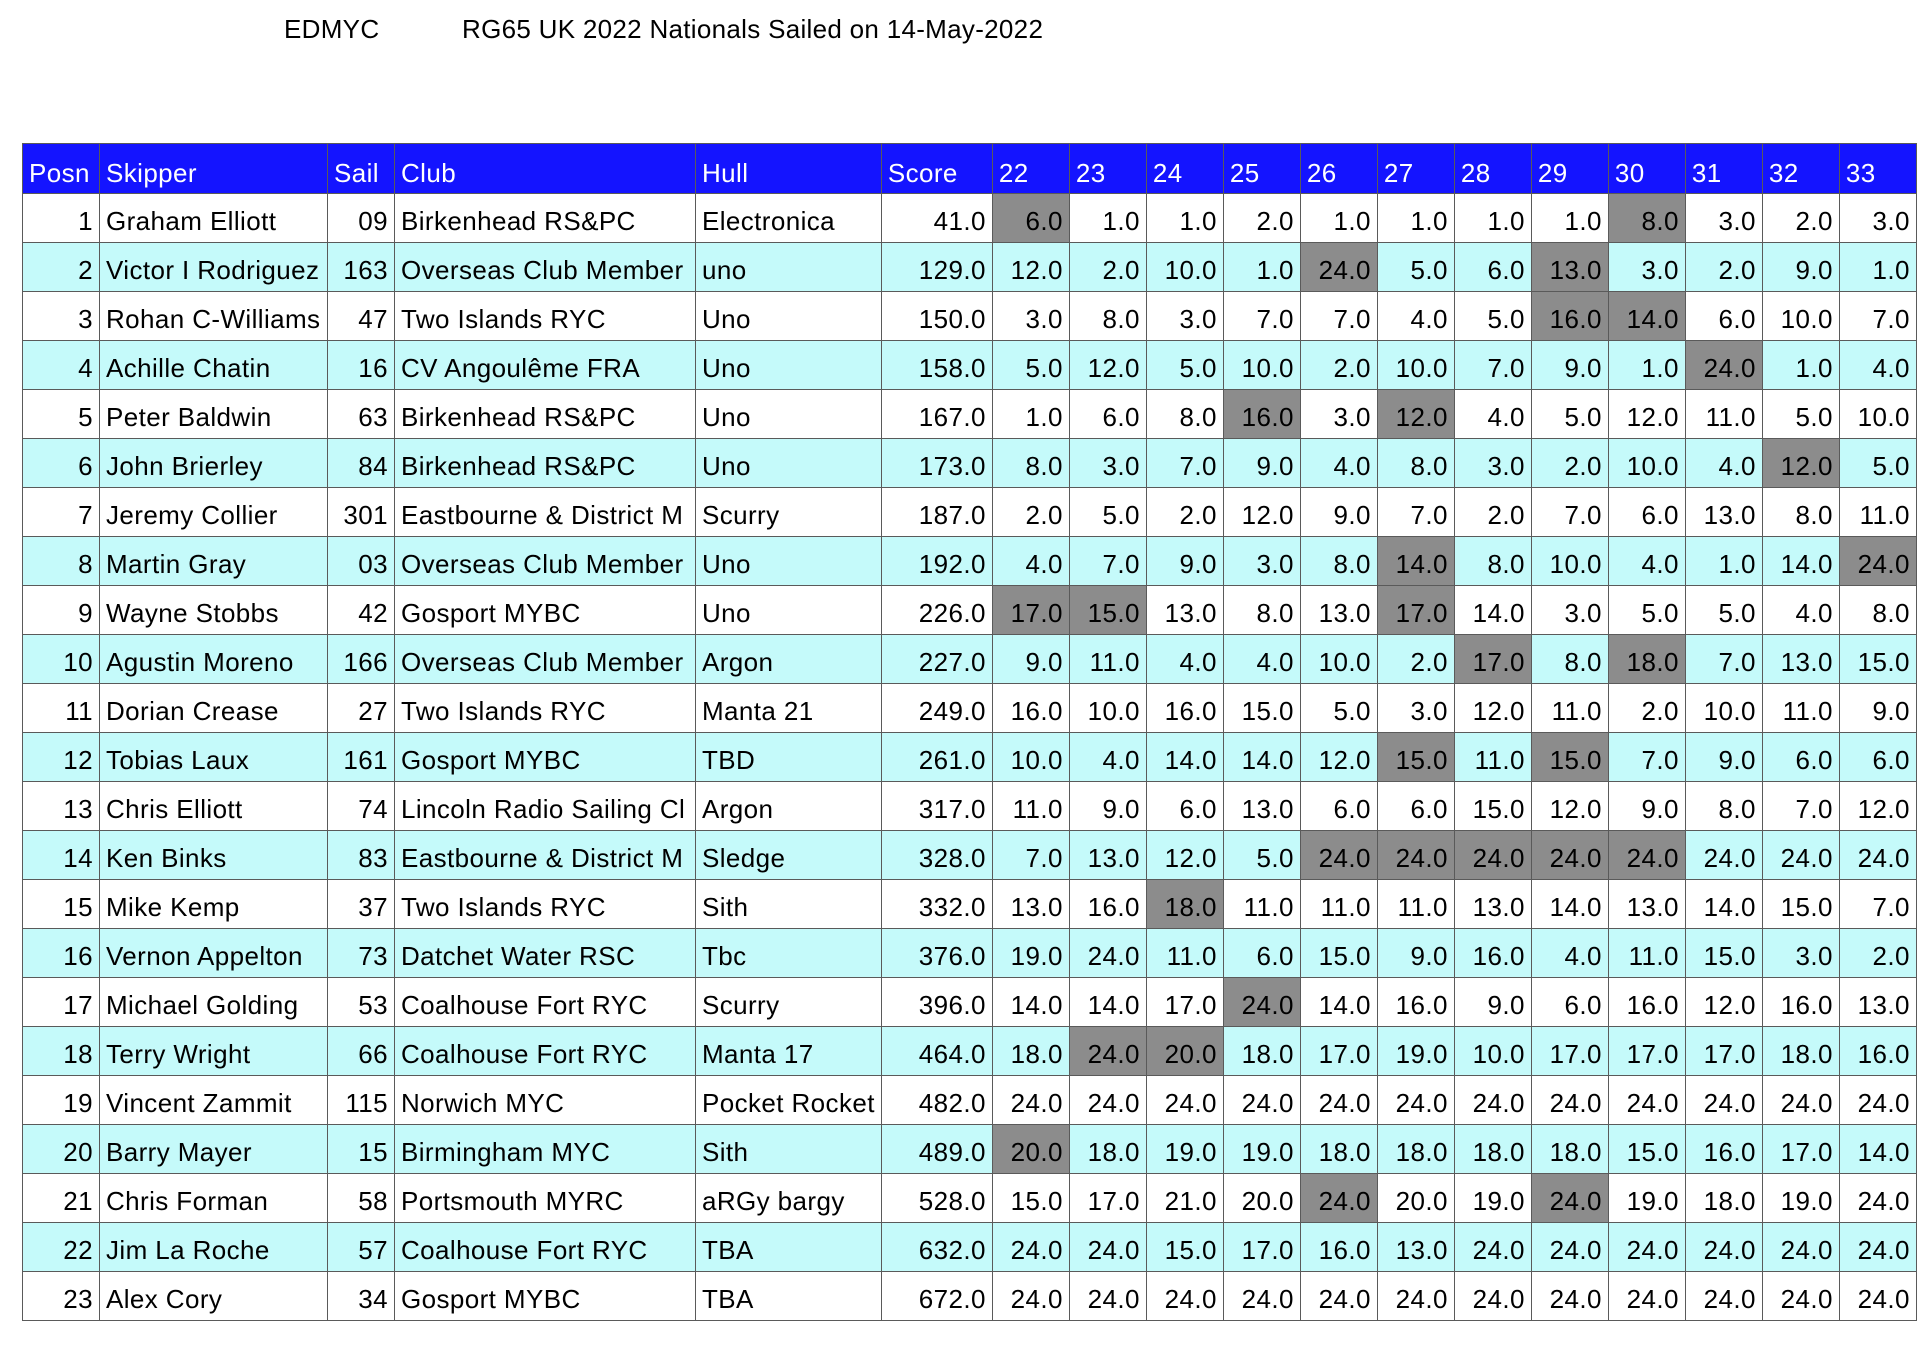  Describe the element at coordinates (545, 1002) in the screenshot. I see `club-cell: Coalhouse Fort RYC` at that location.